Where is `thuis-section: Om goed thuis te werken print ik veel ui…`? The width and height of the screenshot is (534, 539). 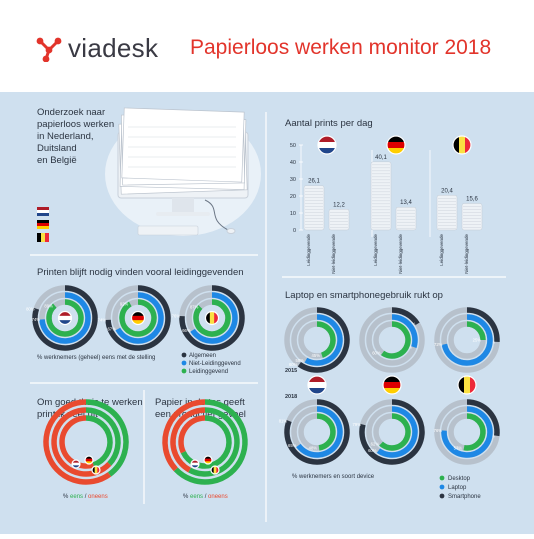 thuis-section: Om goed thuis te werken print ik veel ui… is located at coordinates (90, 448).